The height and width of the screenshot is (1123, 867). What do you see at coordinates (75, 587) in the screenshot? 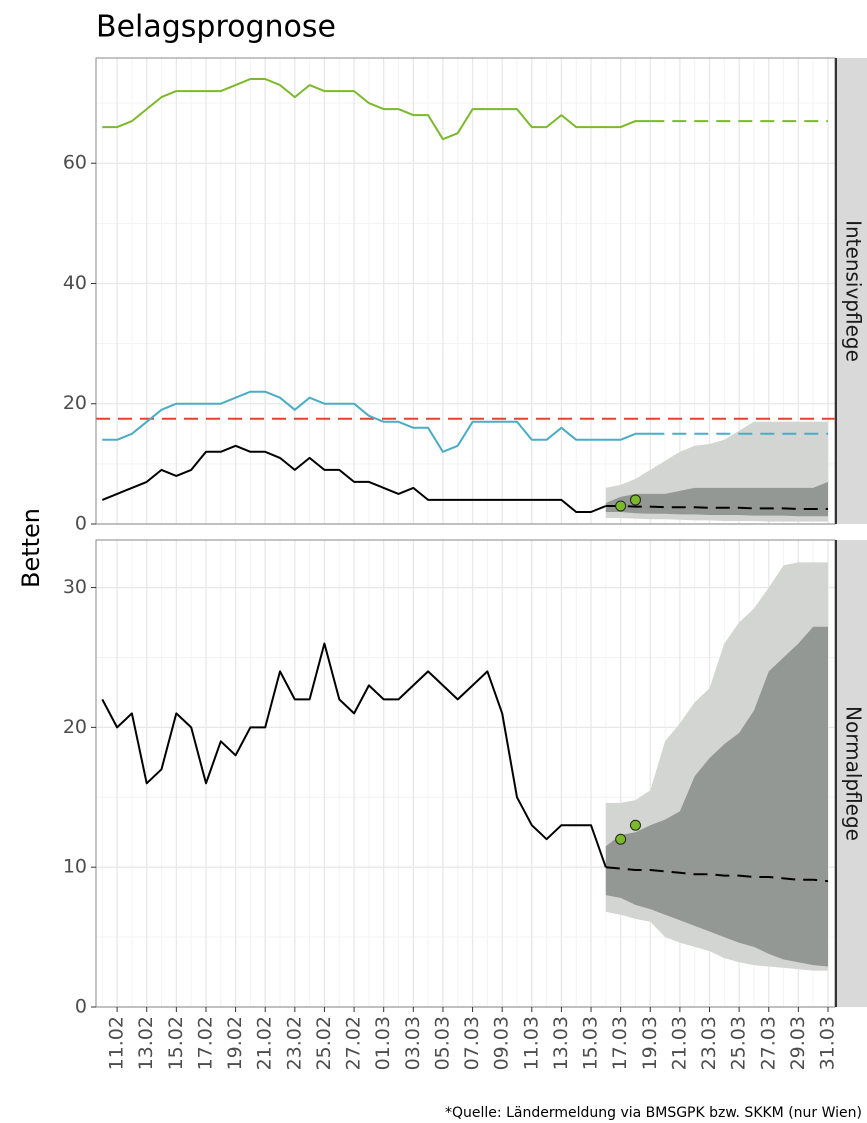
I see `y-tick-label: 30` at bounding box center [75, 587].